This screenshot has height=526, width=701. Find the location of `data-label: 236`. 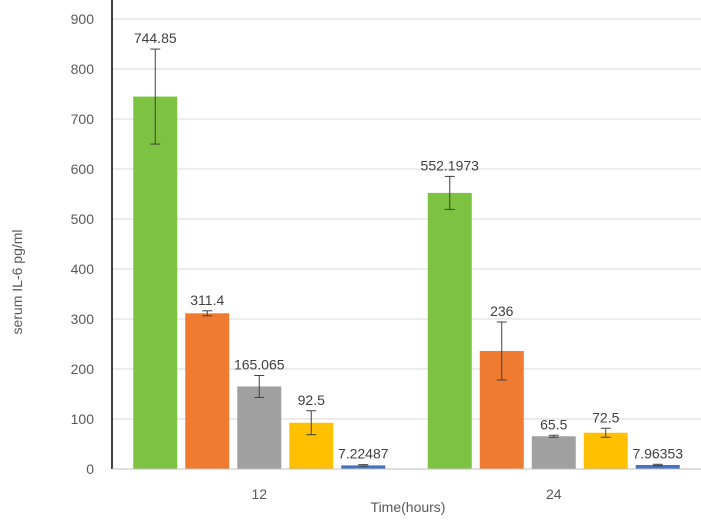

data-label: 236 is located at coordinates (502, 311).